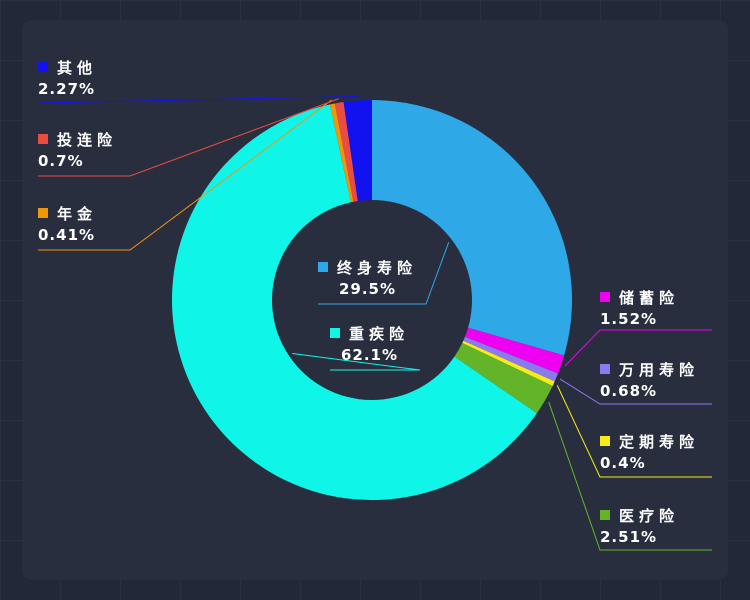 This screenshot has width=750, height=600. I want to click on label-yiliaoxian-name: 医疗险, so click(649, 516).